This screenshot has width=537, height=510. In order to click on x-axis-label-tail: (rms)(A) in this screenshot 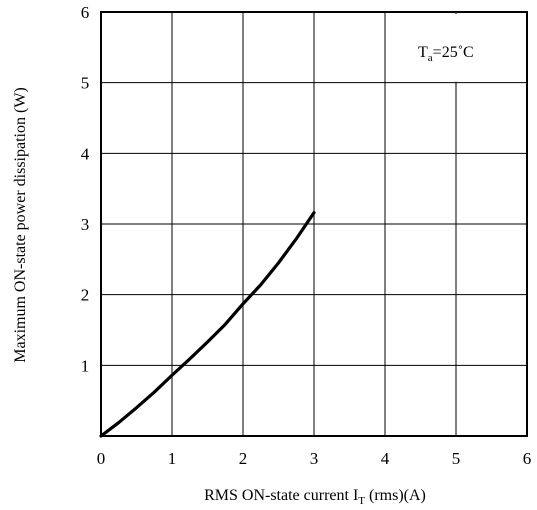, I will do `click(395, 495)`.